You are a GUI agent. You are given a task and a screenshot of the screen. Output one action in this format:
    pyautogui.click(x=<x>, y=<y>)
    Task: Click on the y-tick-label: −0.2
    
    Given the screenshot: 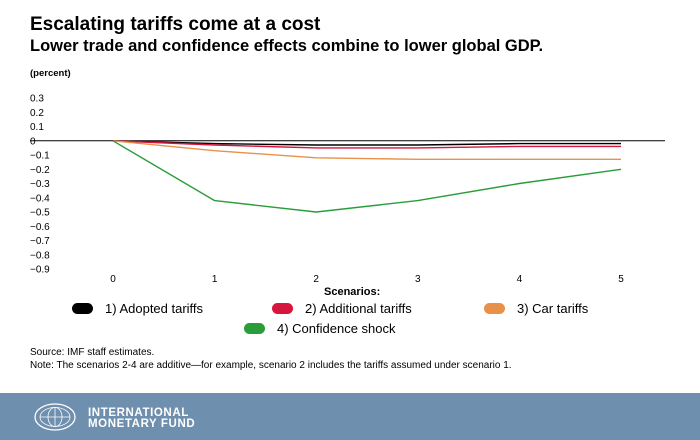 What is the action you would take?
    pyautogui.click(x=40, y=170)
    